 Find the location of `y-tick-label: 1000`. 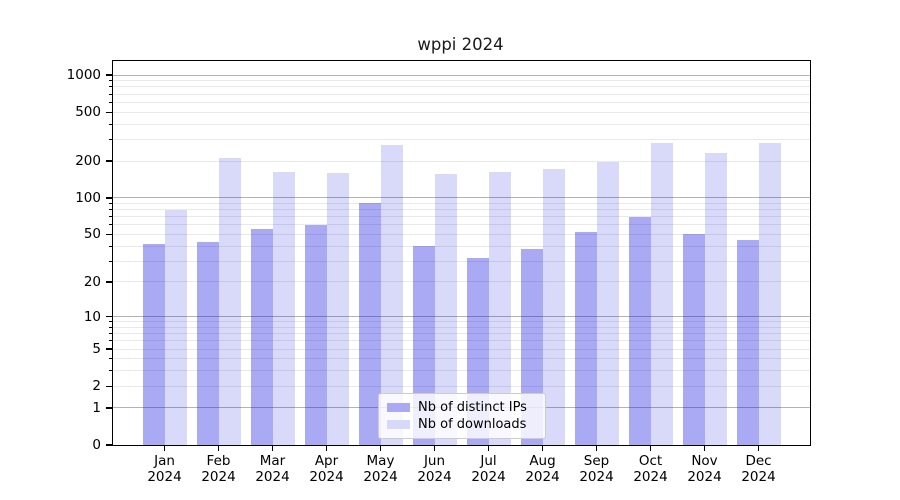

y-tick-label: 1000 is located at coordinates (83, 75).